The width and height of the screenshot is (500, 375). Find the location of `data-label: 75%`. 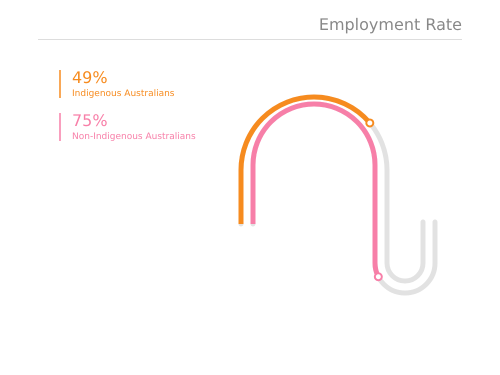

data-label: 75% is located at coordinates (90, 120).